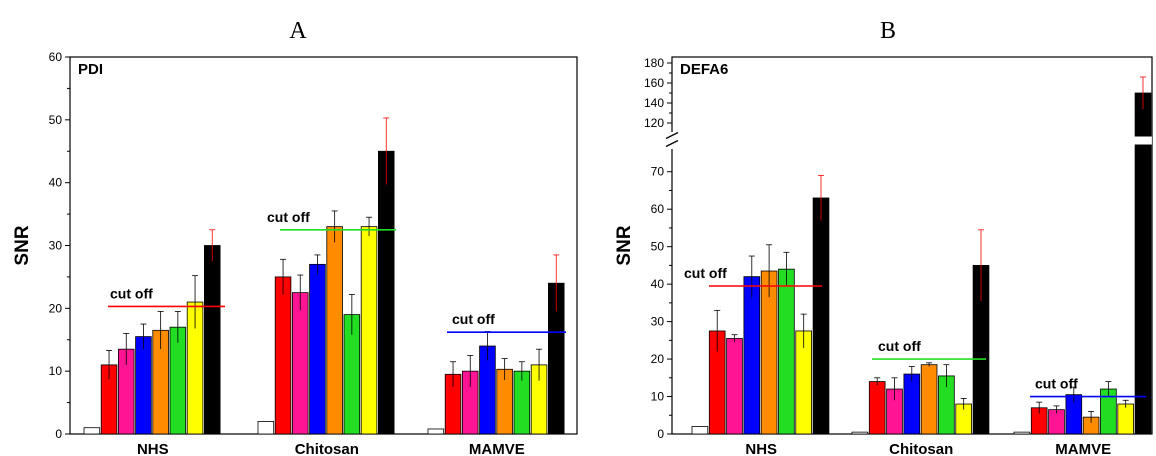  What do you see at coordinates (654, 123) in the screenshot?
I see `y-tick-label: 120` at bounding box center [654, 123].